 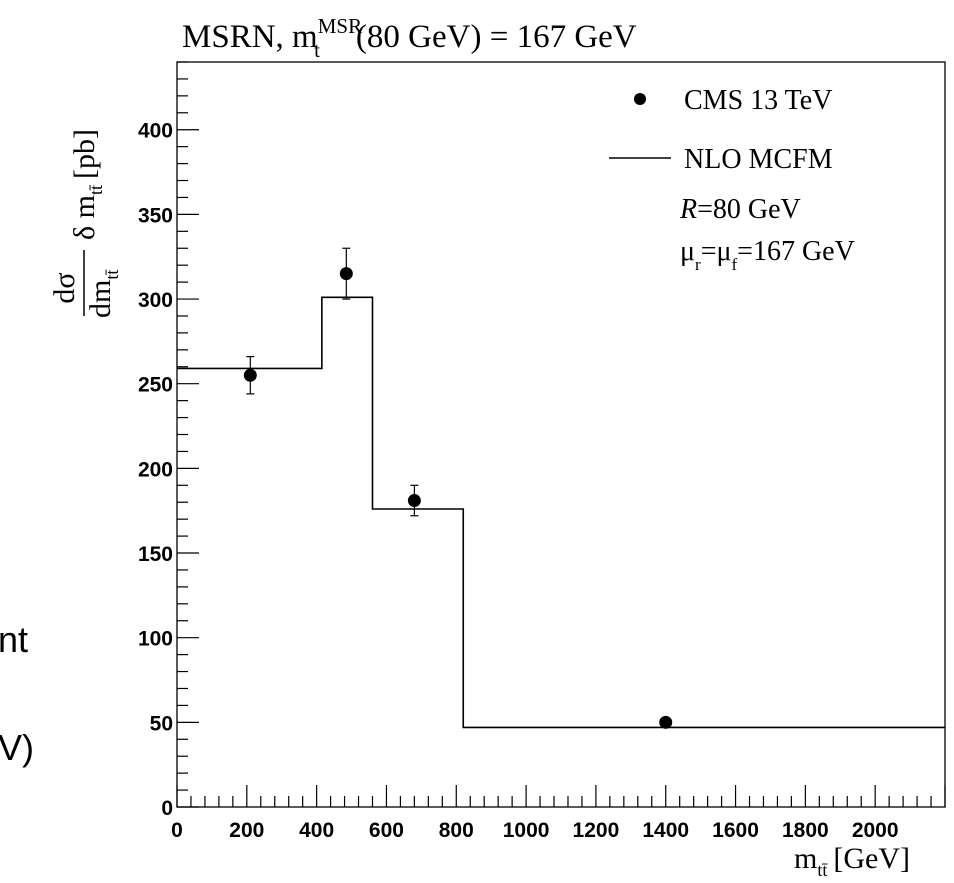 I want to click on xlabel-main: m, so click(x=805, y=858).